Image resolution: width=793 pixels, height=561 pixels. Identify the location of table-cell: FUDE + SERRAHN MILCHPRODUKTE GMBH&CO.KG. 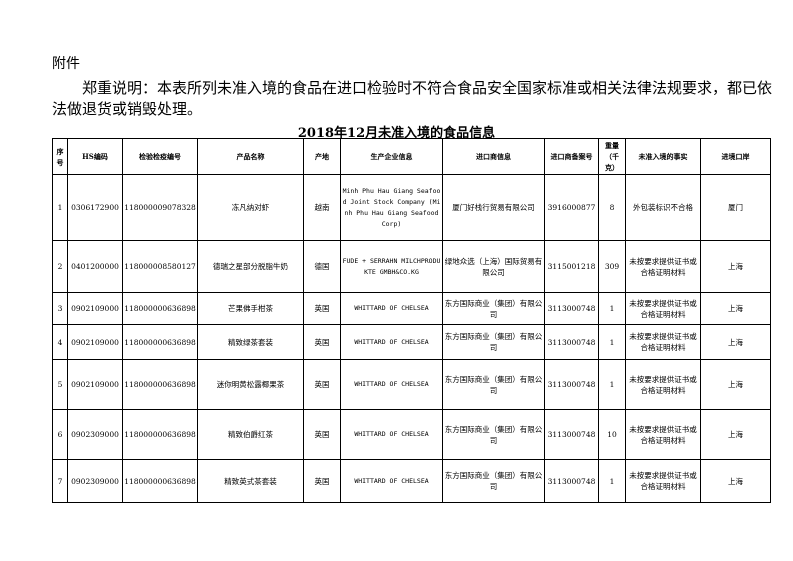
(391, 266).